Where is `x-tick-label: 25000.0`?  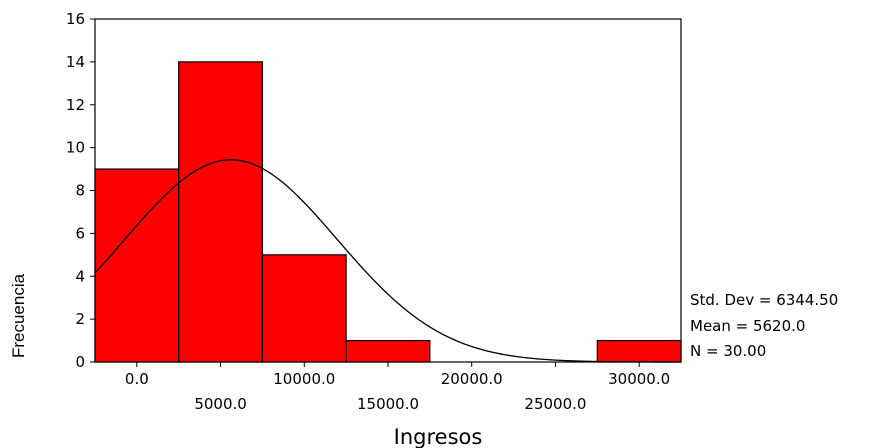
x-tick-label: 25000.0 is located at coordinates (555, 404).